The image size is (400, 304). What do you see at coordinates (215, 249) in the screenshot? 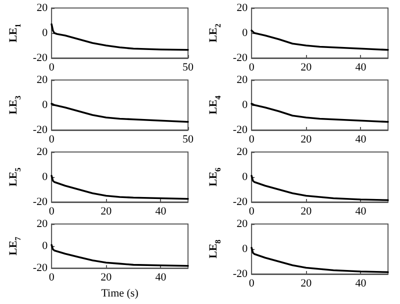
I see `y-axis-title: LE8` at bounding box center [215, 249].